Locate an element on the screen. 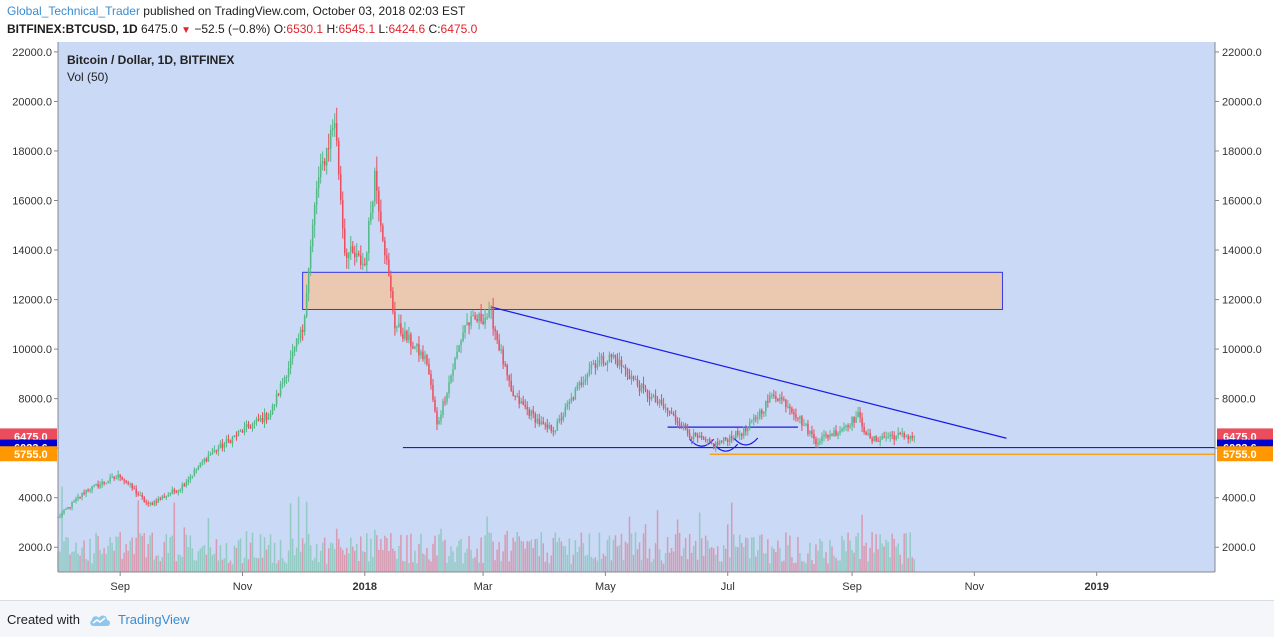  y-tick-label-right: 14000.0 is located at coordinates (1242, 251).